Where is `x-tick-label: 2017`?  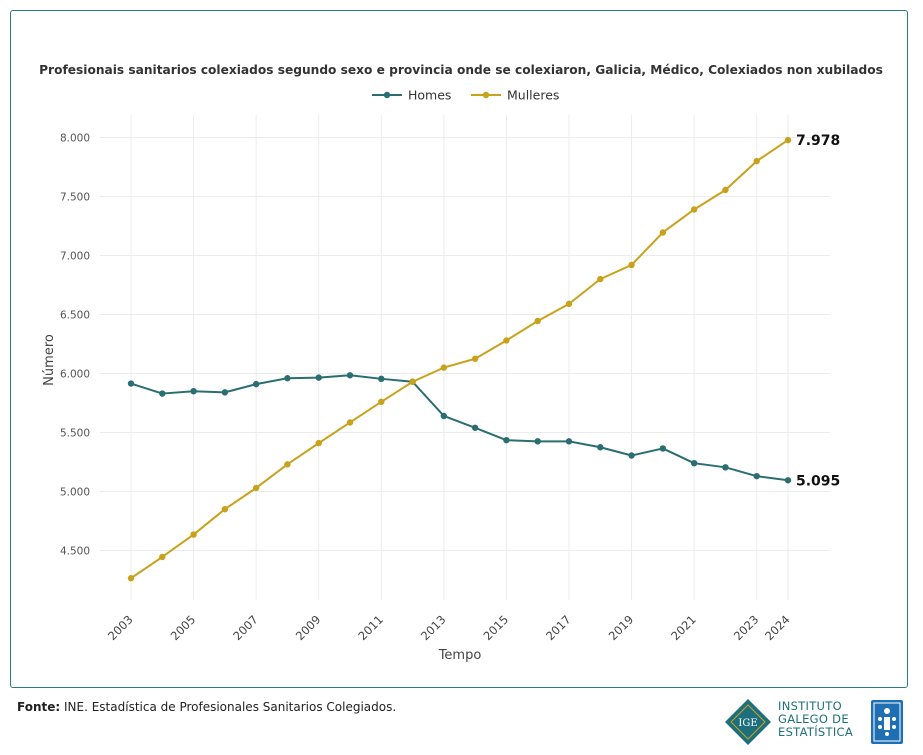
x-tick-label: 2017 is located at coordinates (558, 627).